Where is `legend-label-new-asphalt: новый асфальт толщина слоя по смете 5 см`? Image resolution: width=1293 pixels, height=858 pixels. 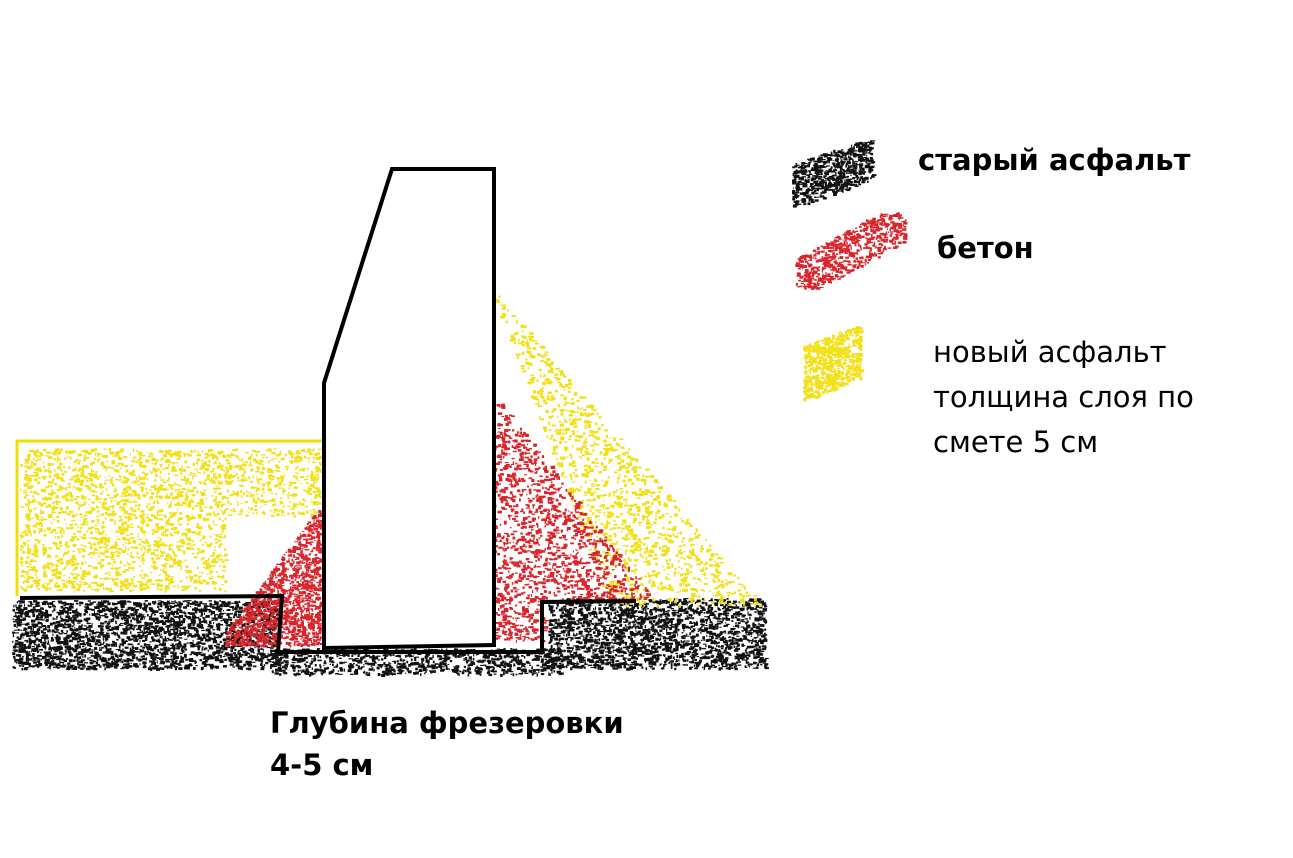
legend-label-new-asphalt: новый асфальт толщина слоя по смете 5 см is located at coordinates (1063, 397).